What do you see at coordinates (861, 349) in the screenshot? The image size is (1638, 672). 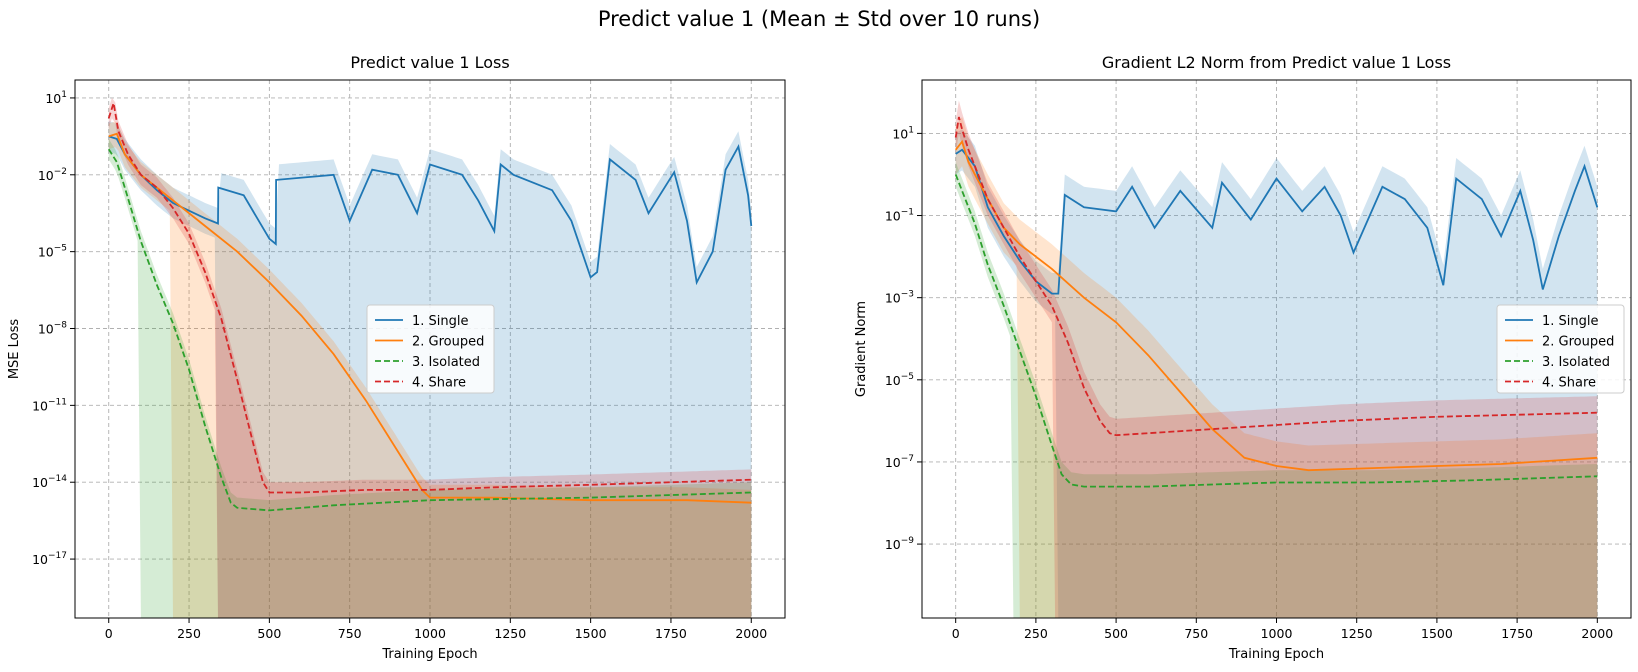 I see `y-axis-label: Gradient Norm` at bounding box center [861, 349].